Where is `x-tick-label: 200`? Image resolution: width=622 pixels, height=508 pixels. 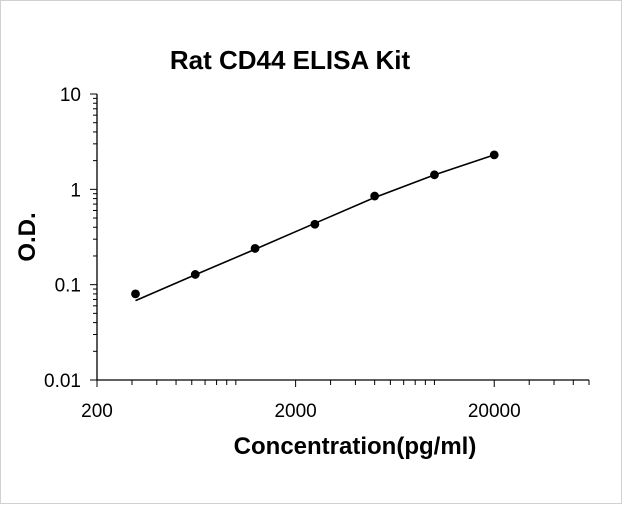 x-tick-label: 200 is located at coordinates (97, 411).